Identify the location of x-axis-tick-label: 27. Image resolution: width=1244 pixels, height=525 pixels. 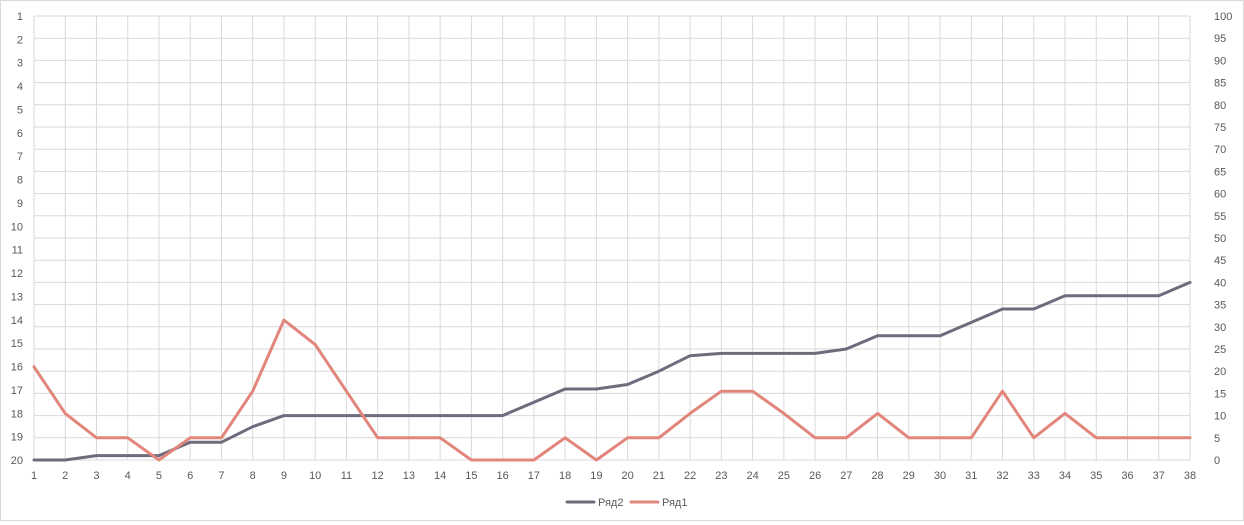
(846, 476).